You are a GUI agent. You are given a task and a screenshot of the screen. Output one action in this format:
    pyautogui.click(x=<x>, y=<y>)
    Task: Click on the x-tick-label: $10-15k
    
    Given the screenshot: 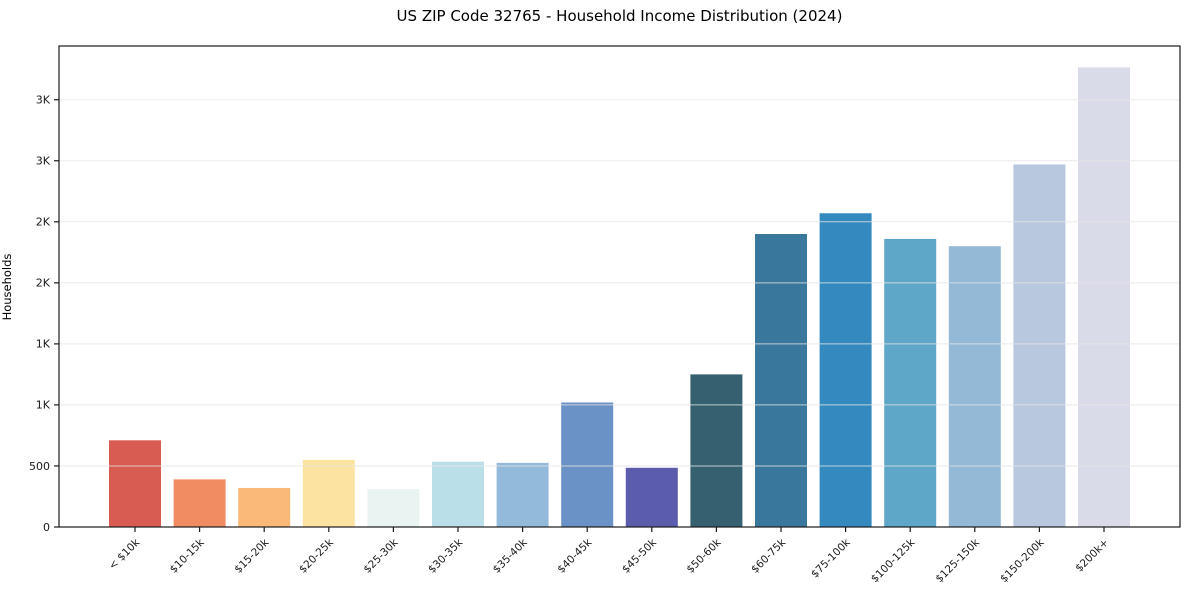 What is the action you would take?
    pyautogui.click(x=188, y=556)
    